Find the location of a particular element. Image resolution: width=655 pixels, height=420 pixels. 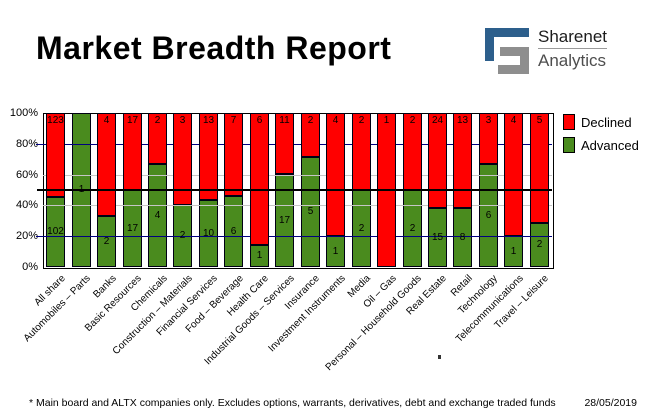

advanced-value-label: 10 is located at coordinates (208, 233).